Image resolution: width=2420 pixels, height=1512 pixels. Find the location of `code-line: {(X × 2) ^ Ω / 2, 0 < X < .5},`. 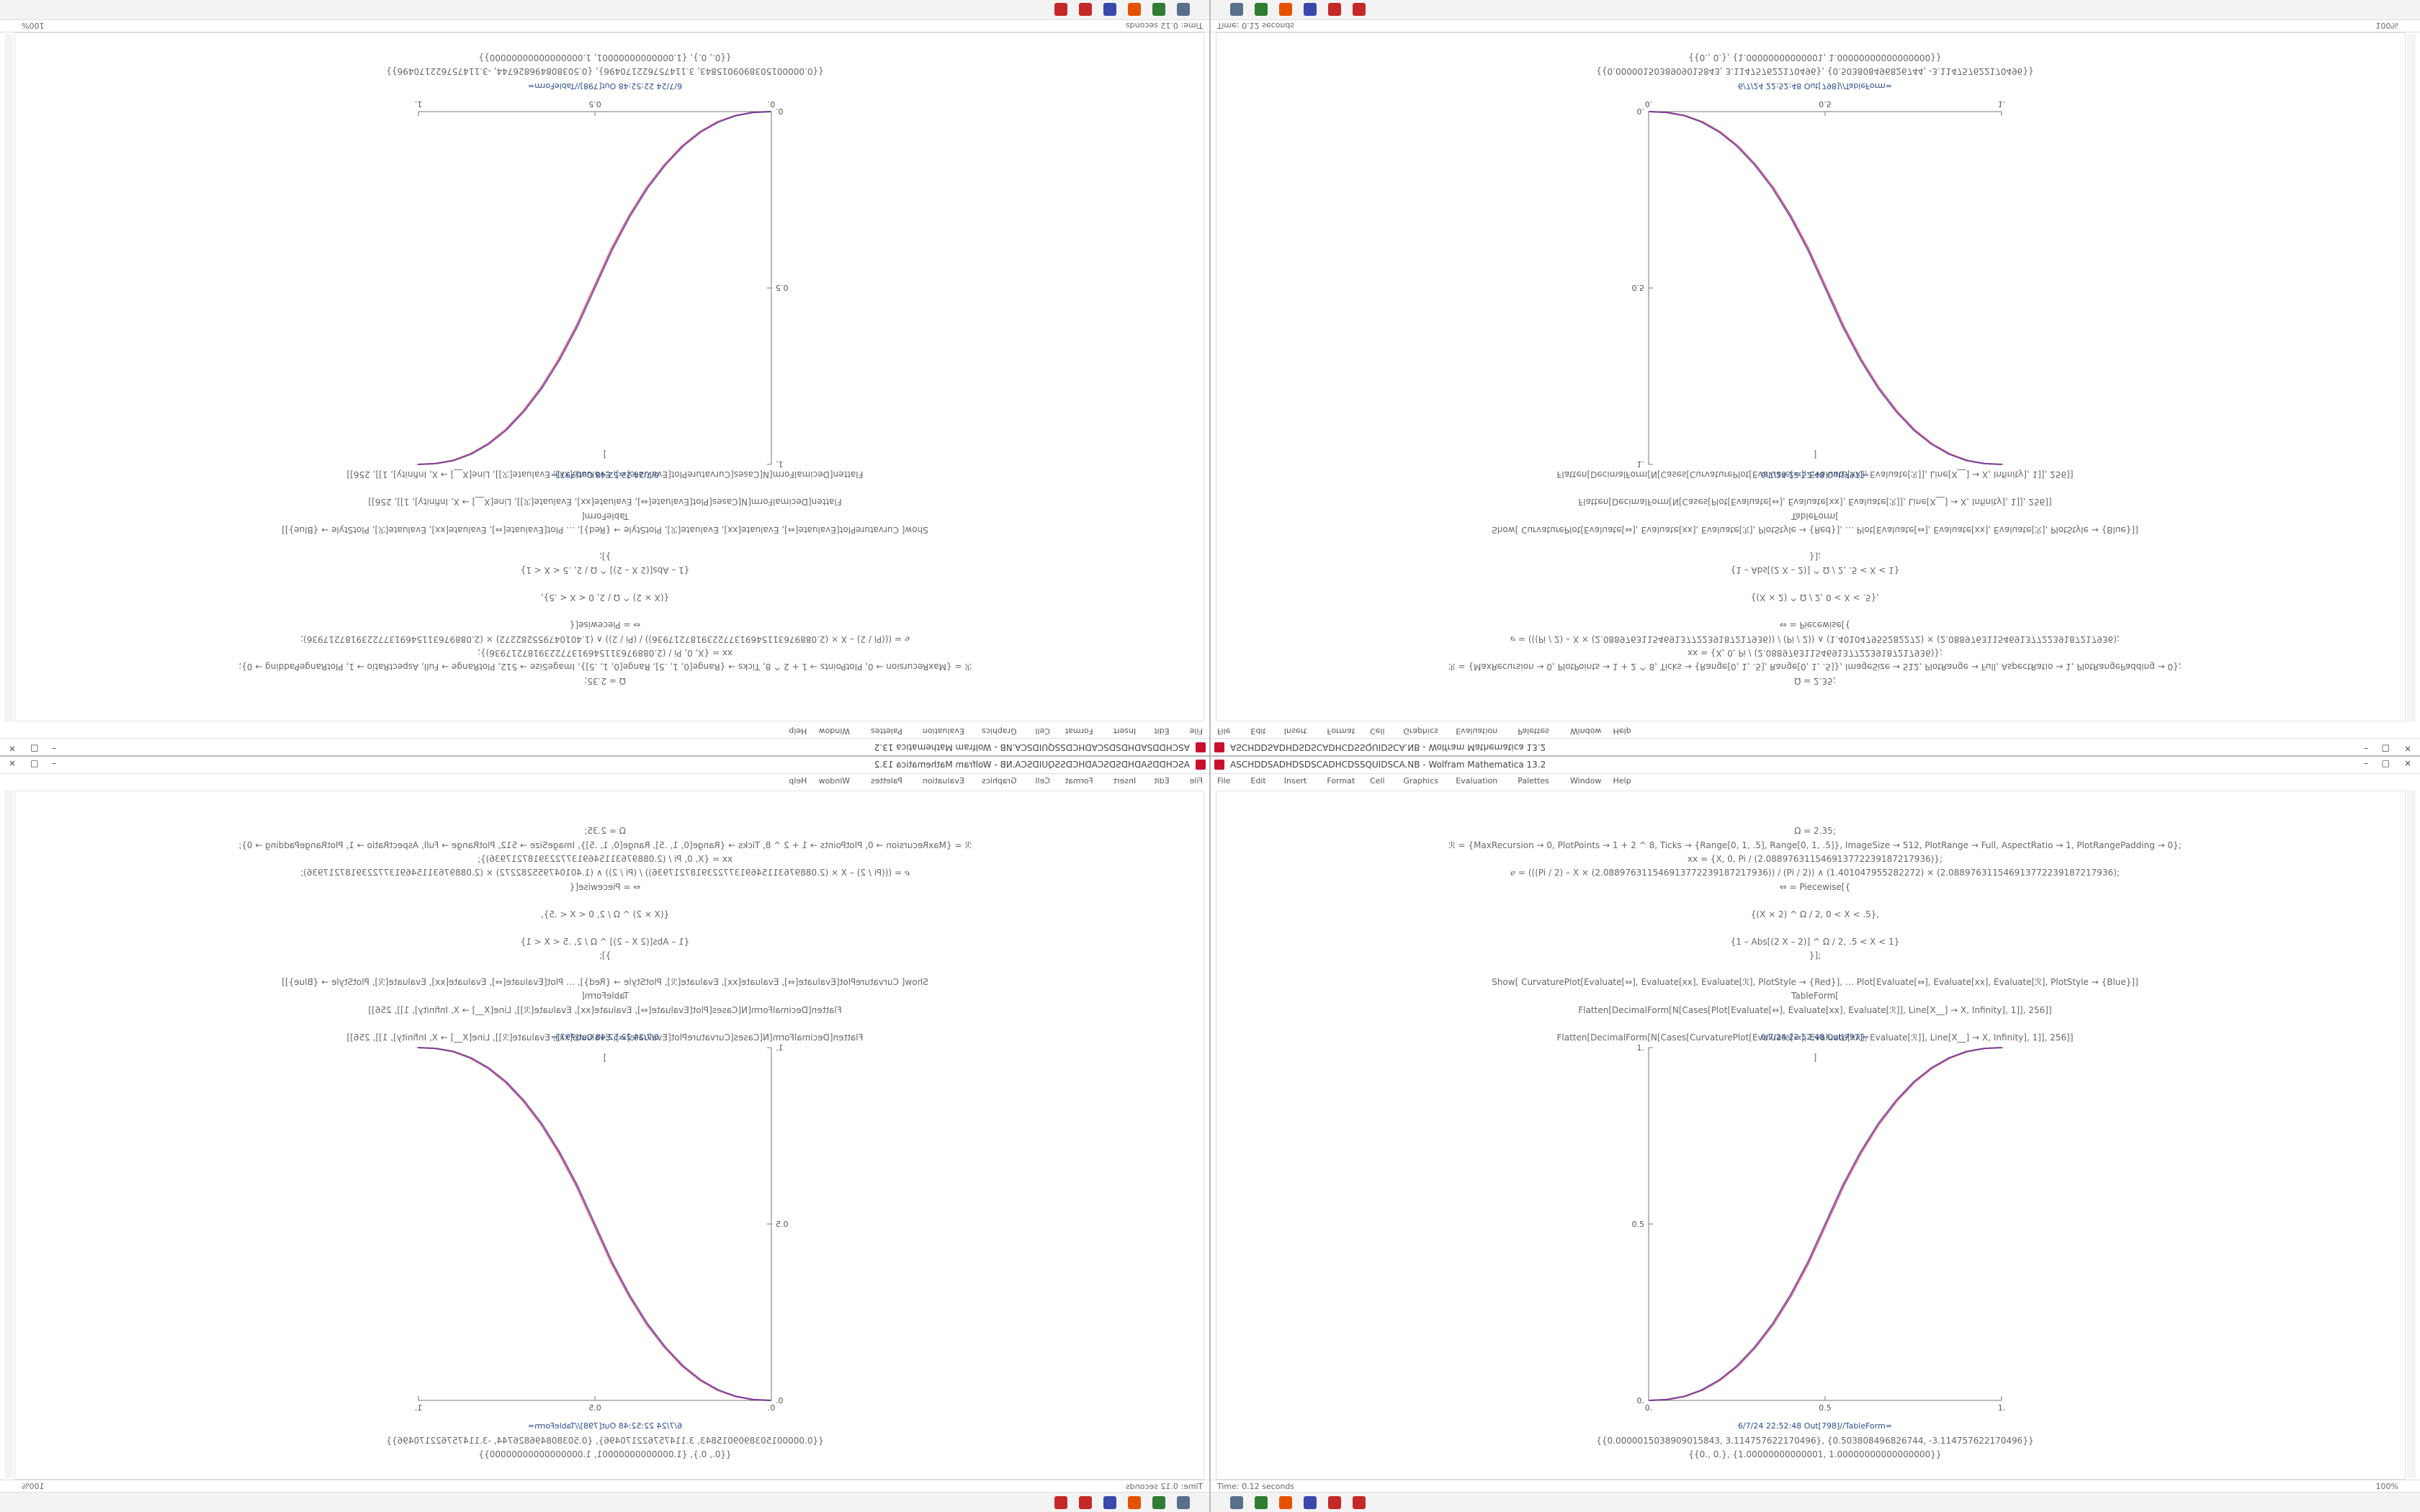

code-line: {(X × 2) ^ Ω / 2, 0 < X < .5}, is located at coordinates (605, 914).